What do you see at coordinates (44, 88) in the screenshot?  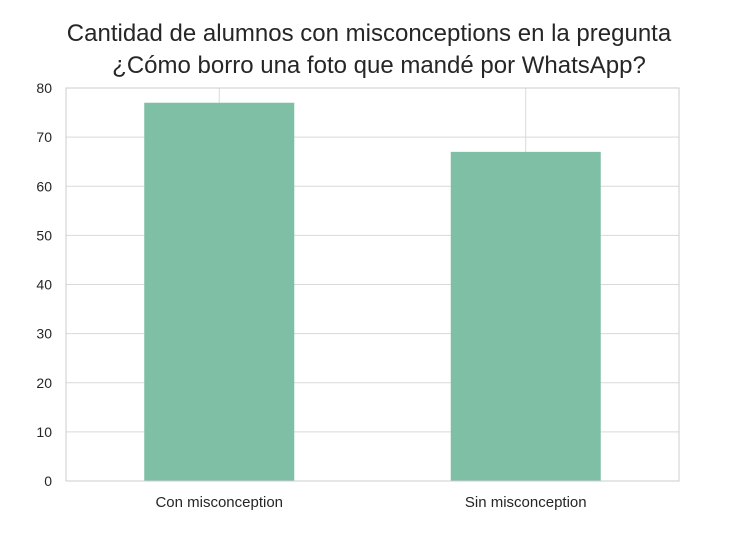 I see `y-tick-label: 80` at bounding box center [44, 88].